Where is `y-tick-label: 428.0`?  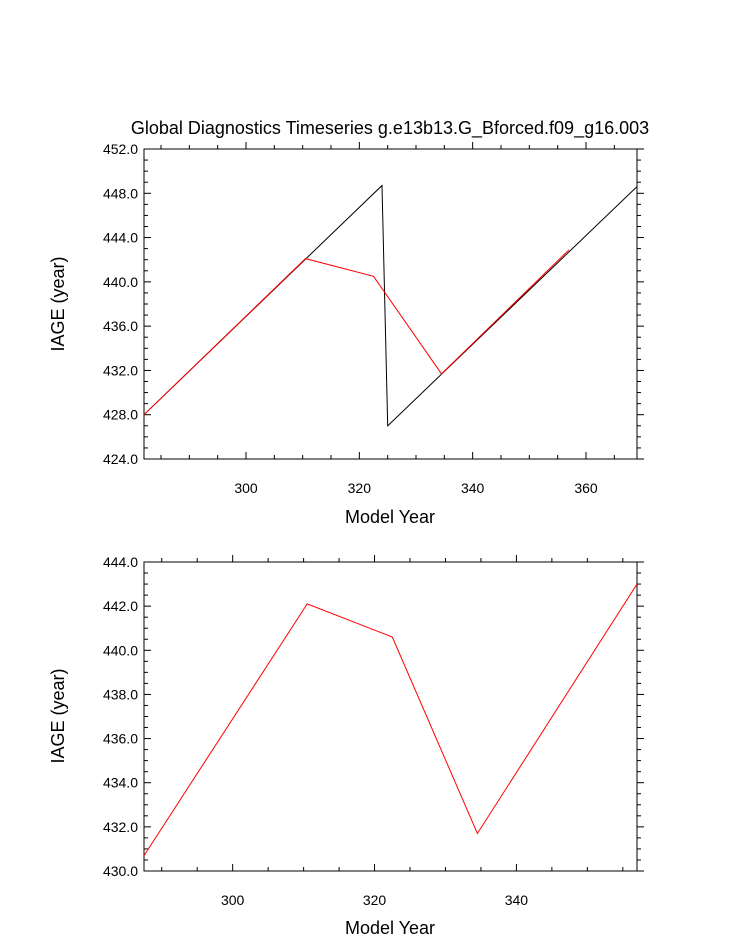 y-tick-label: 428.0 is located at coordinates (120, 415).